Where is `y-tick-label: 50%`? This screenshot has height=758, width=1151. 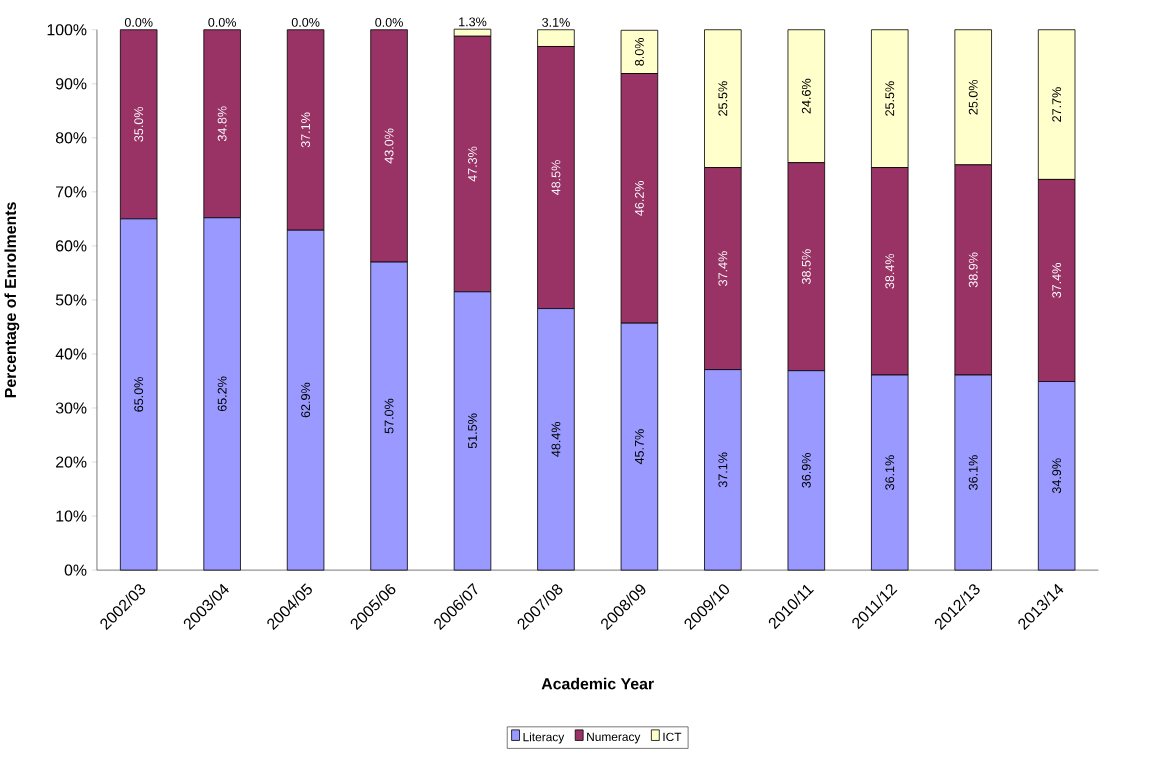 y-tick-label: 50% is located at coordinates (71, 300).